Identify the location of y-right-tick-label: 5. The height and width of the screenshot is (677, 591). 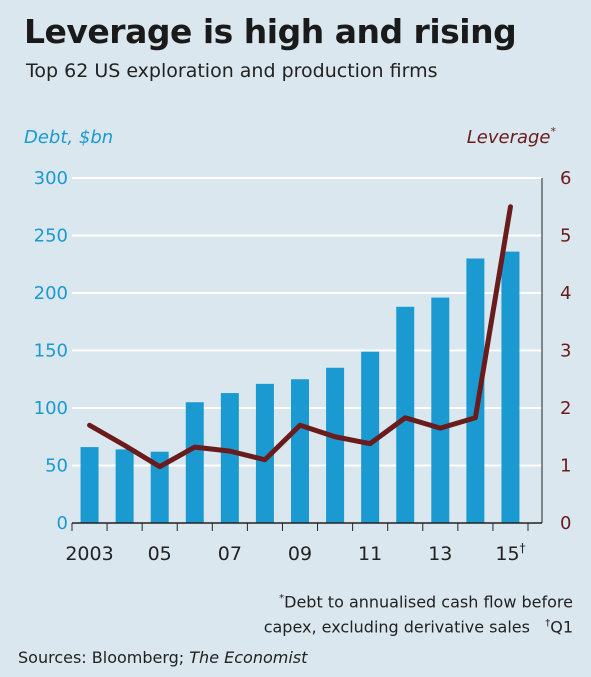
(565, 236).